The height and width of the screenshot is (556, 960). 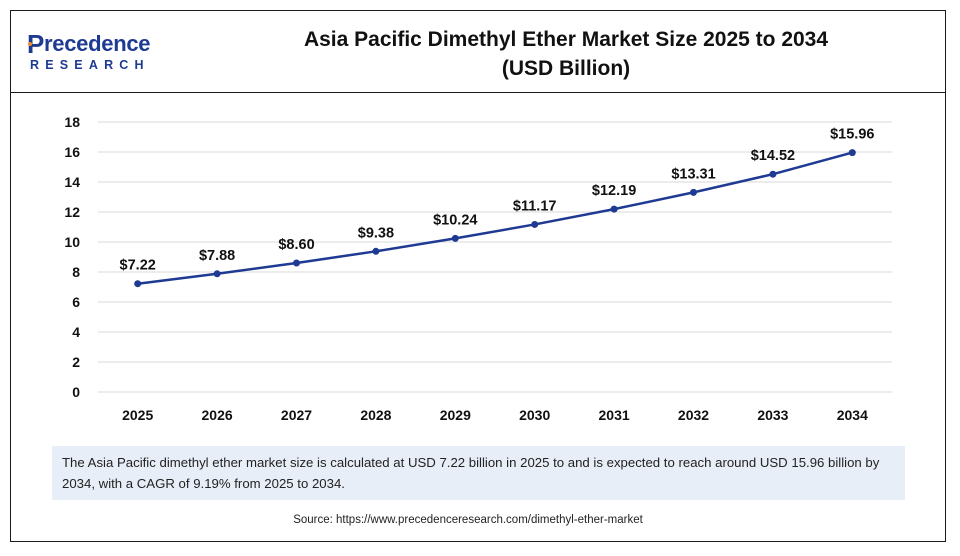 What do you see at coordinates (72, 182) in the screenshot?
I see `y-tick-label: 14` at bounding box center [72, 182].